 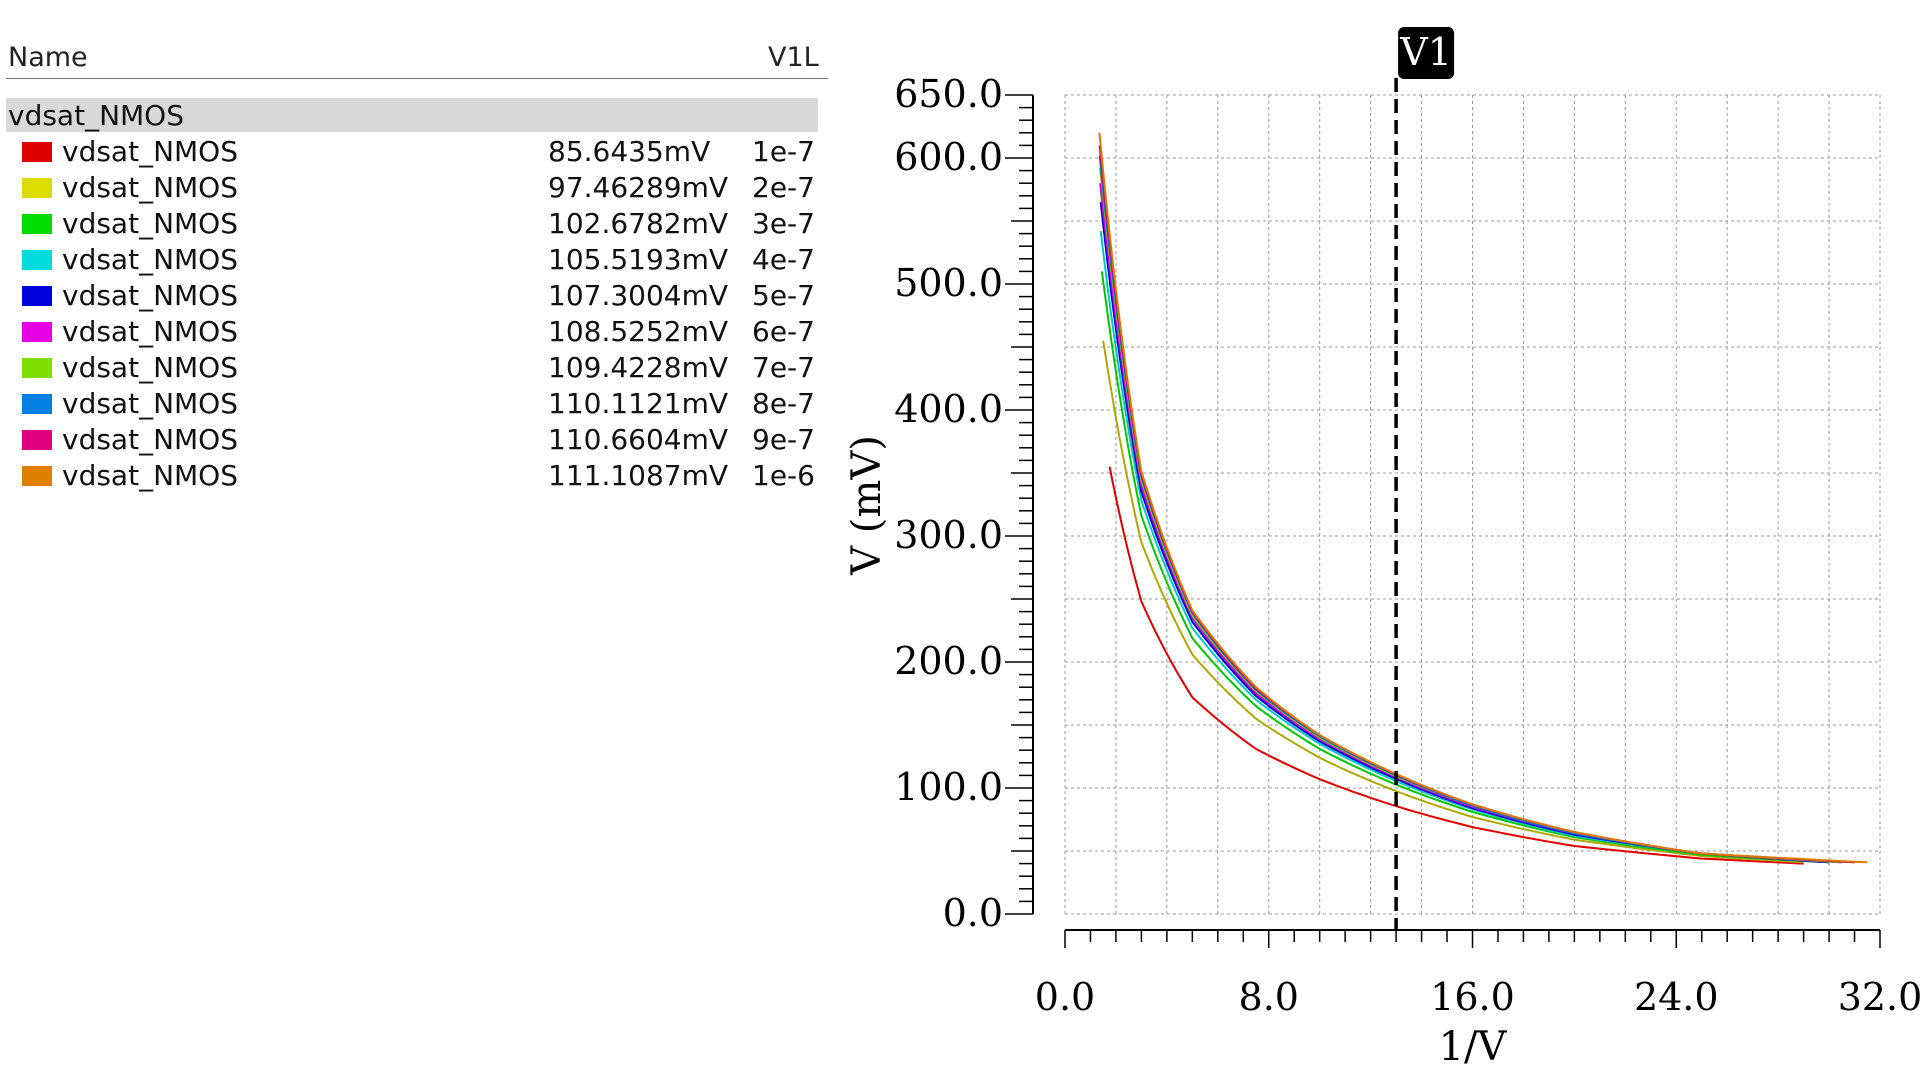 I want to click on y-tick-label: 600.0, so click(x=948, y=157).